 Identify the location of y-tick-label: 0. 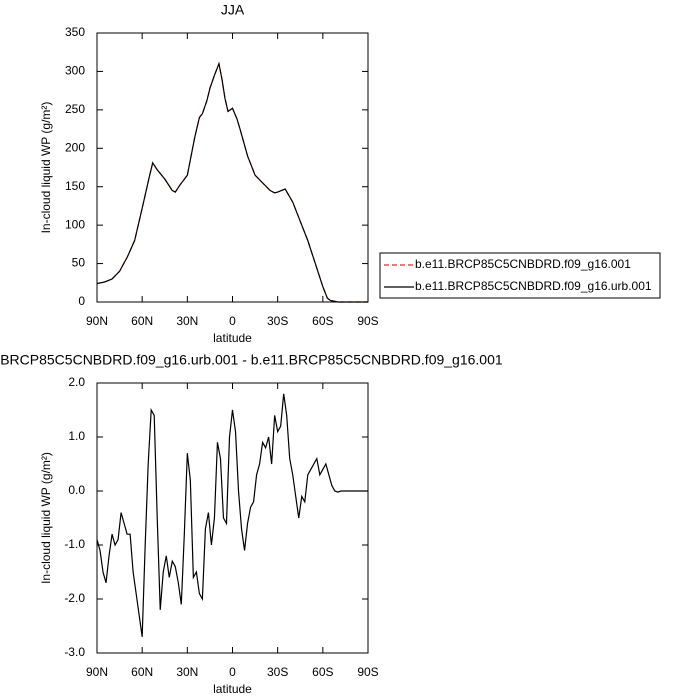
(81, 301).